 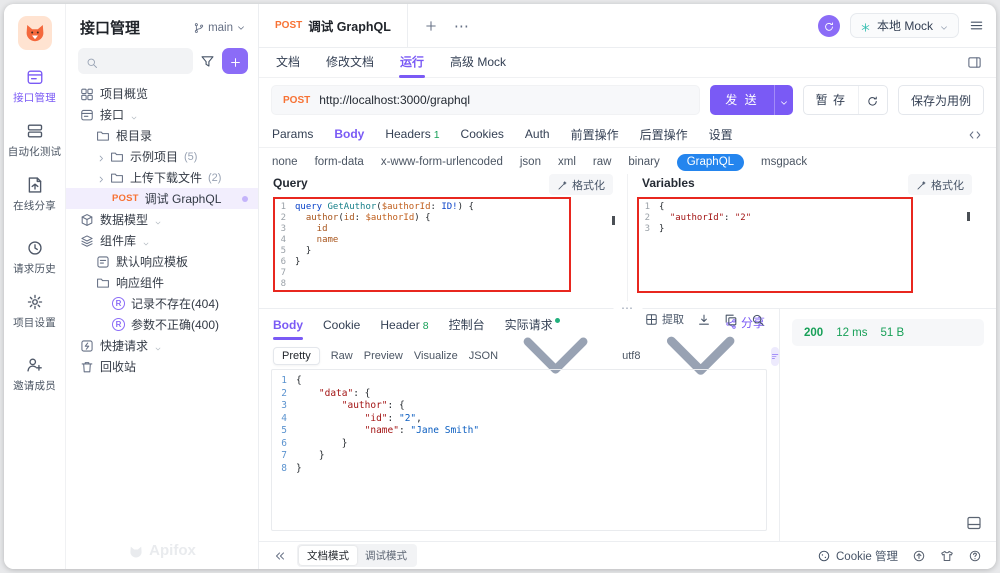 What do you see at coordinates (162, 345) in the screenshot?
I see `tree-item: 快捷请求` at bounding box center [162, 345].